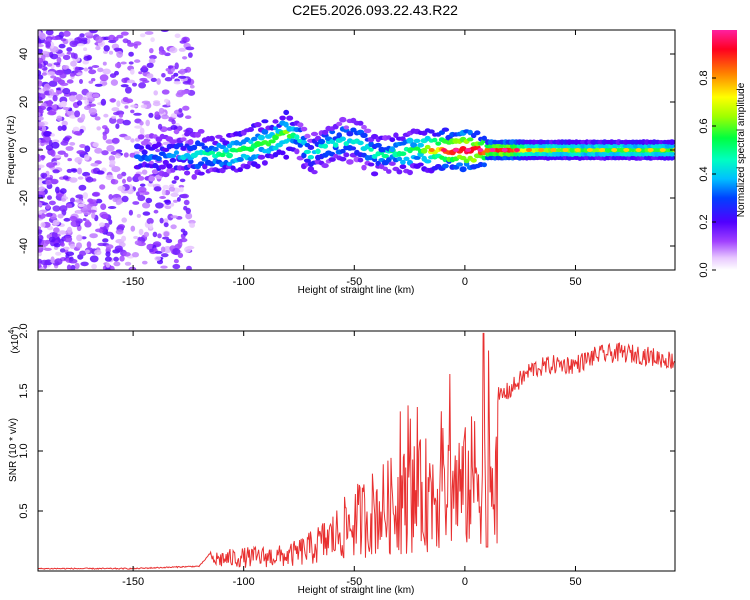  I want to click on y-tick-label: 1.5, so click(24, 390).